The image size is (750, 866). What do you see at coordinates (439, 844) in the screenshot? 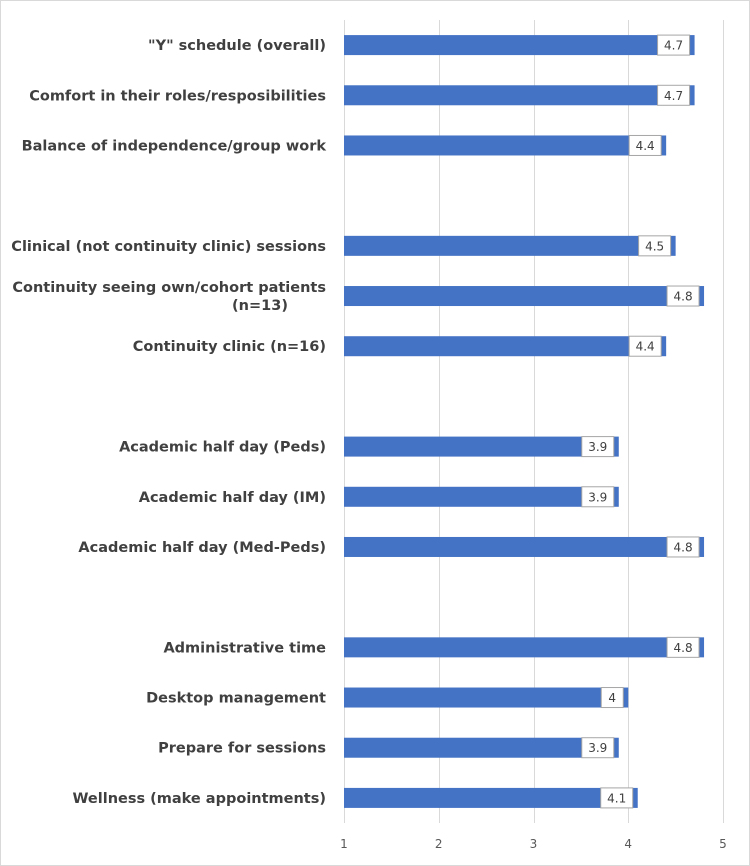
I see `x-tick-label: 2` at bounding box center [439, 844].